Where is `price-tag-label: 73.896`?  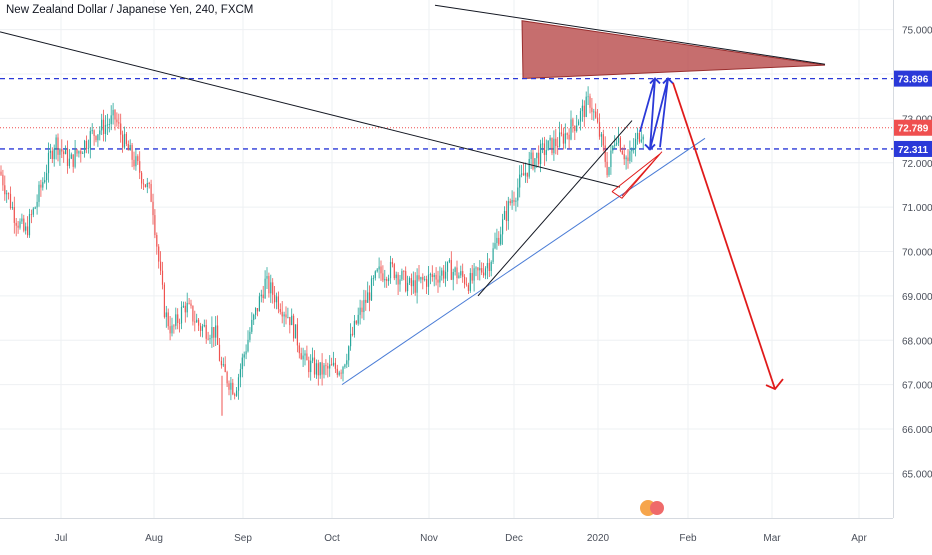
price-tag-label: 73.896 is located at coordinates (913, 80).